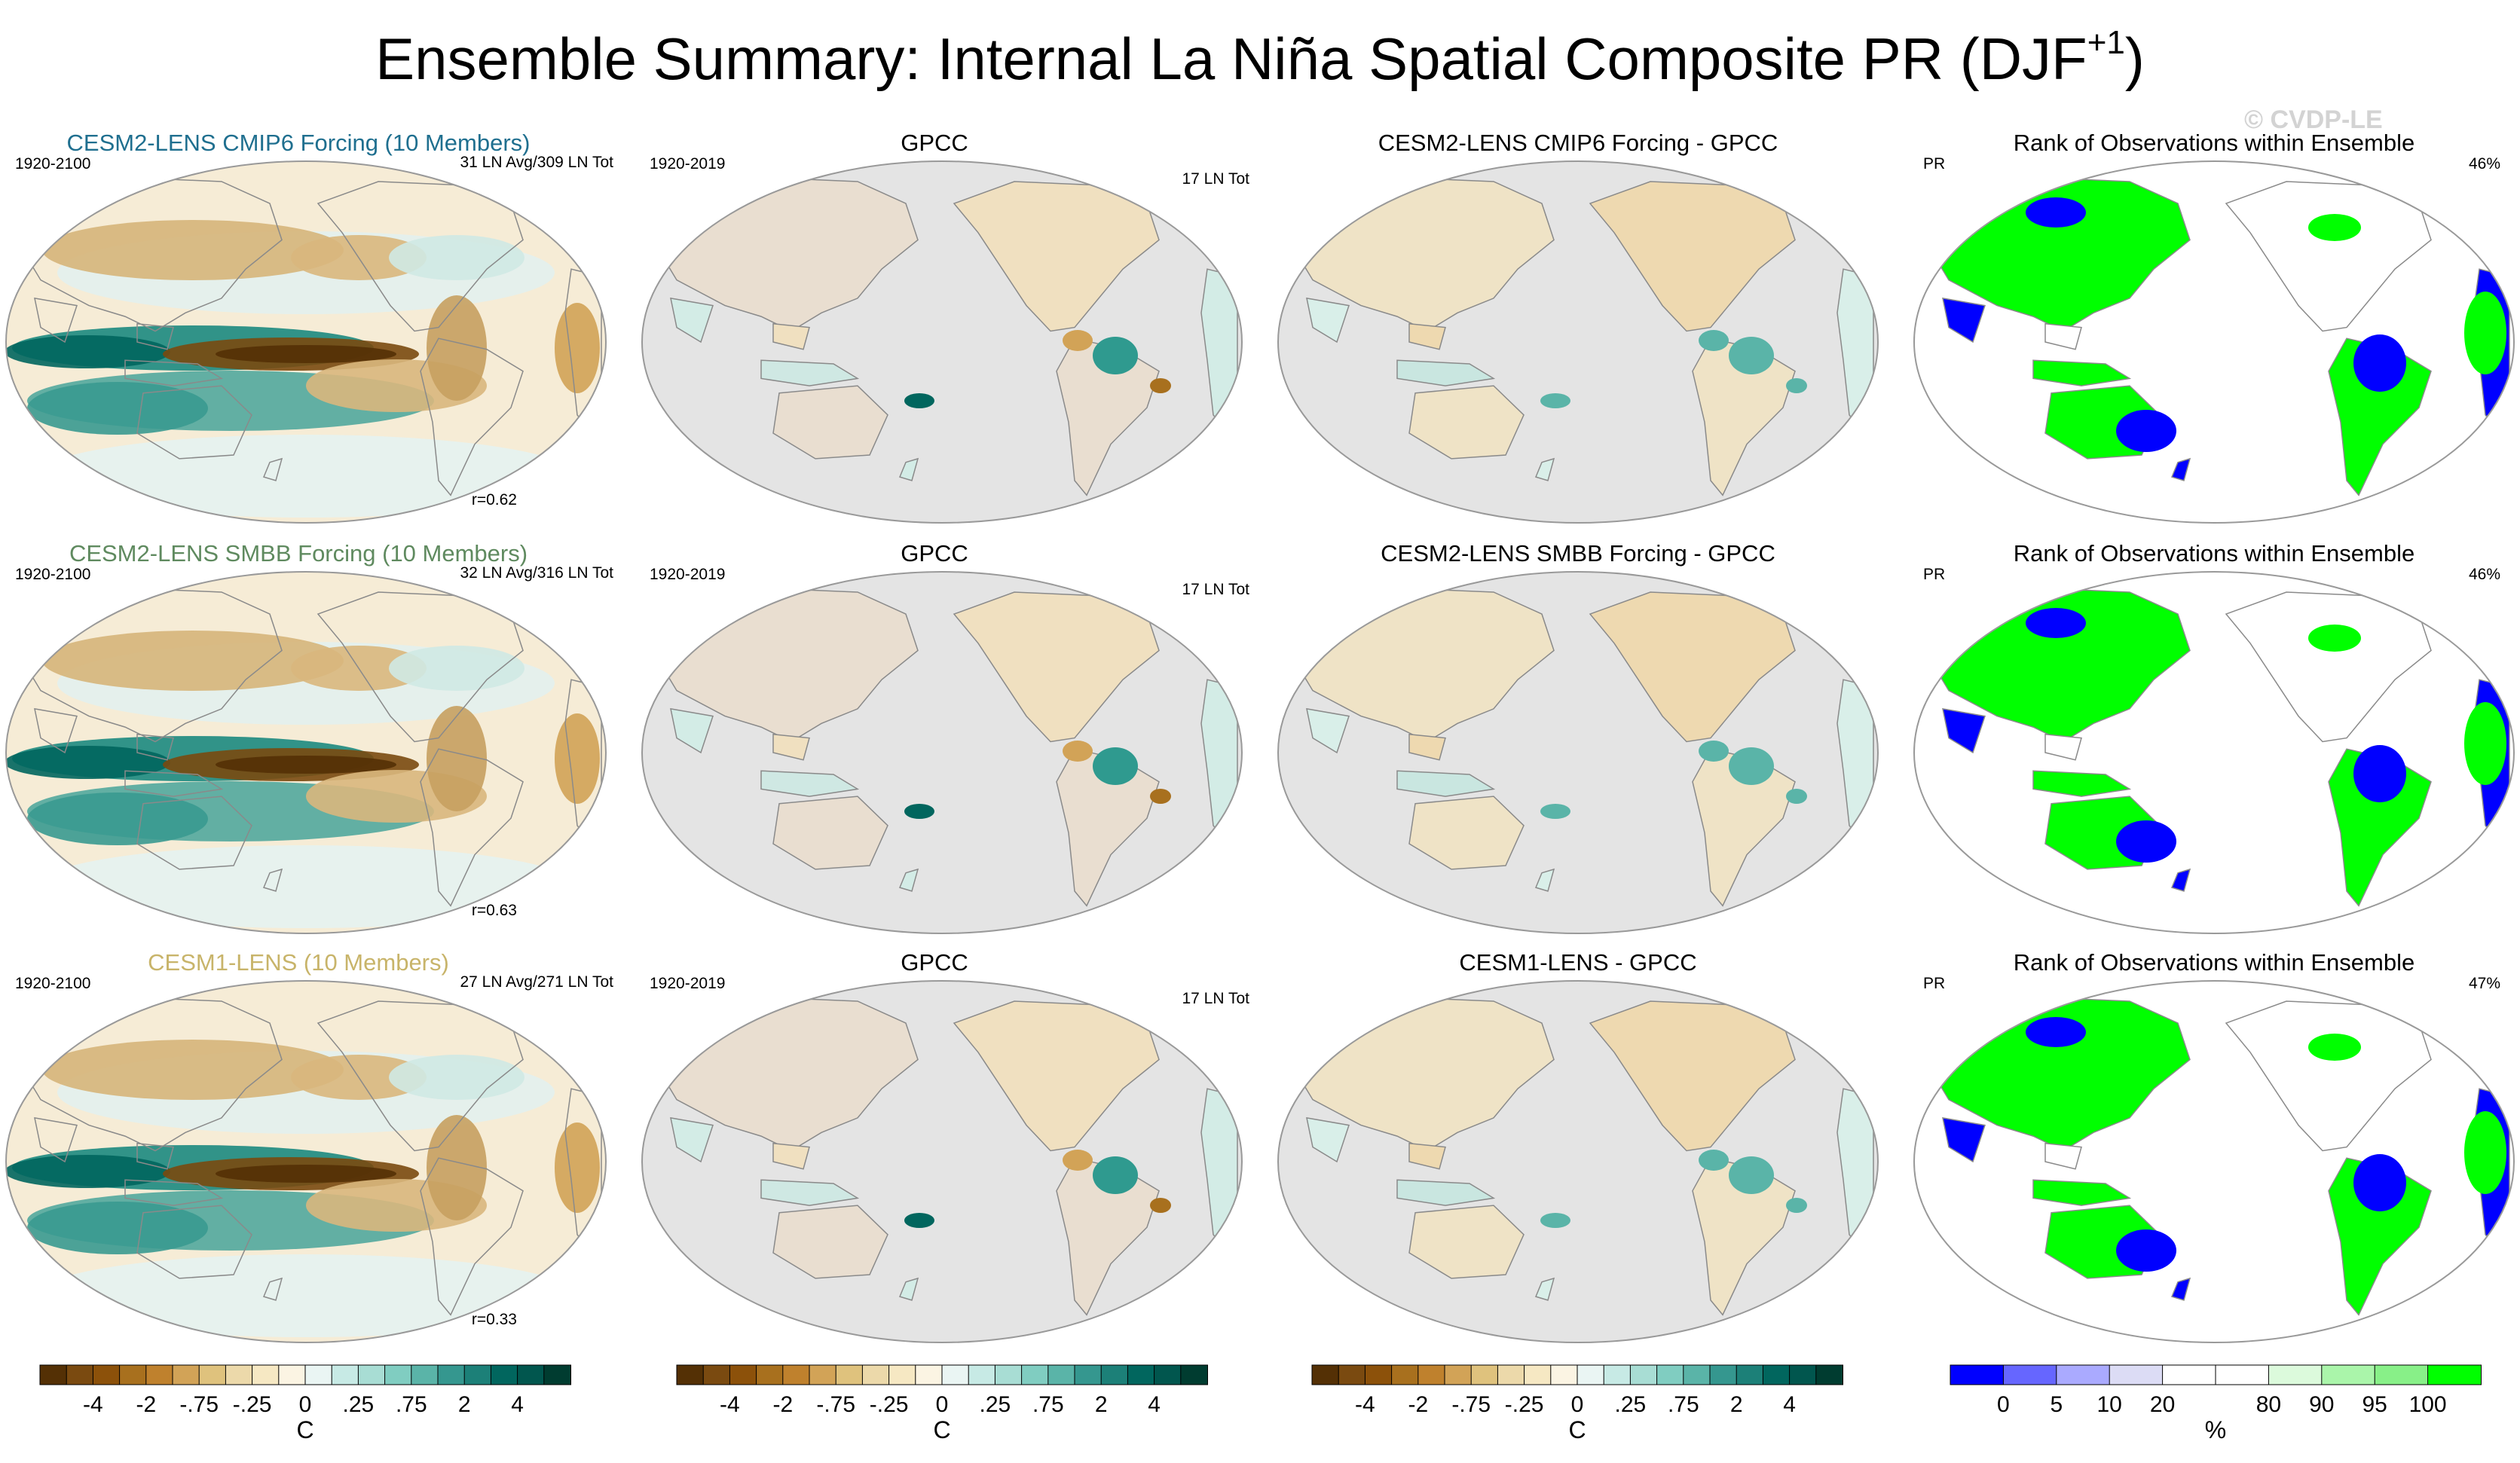  Describe the element at coordinates (688, 574) in the screenshot. I see `period-label: 1920-2019` at that location.